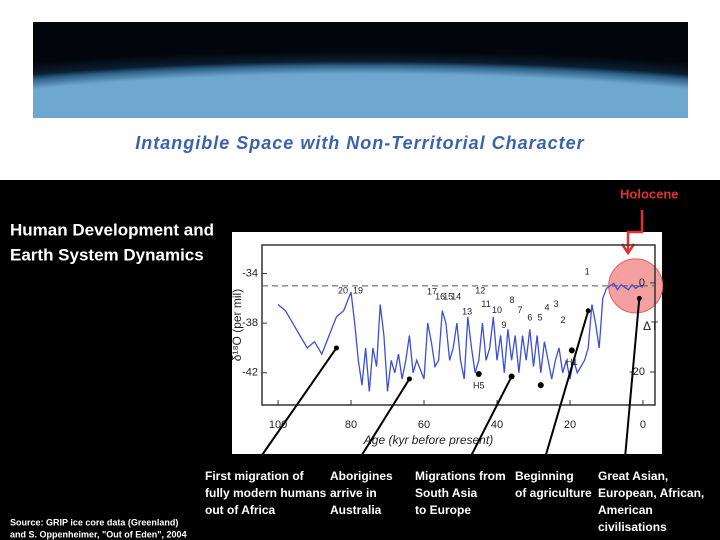 The height and width of the screenshot is (540, 720). What do you see at coordinates (237, 325) in the screenshot?
I see `y-axis-label: δ¹⁸O (per mil)` at bounding box center [237, 325].